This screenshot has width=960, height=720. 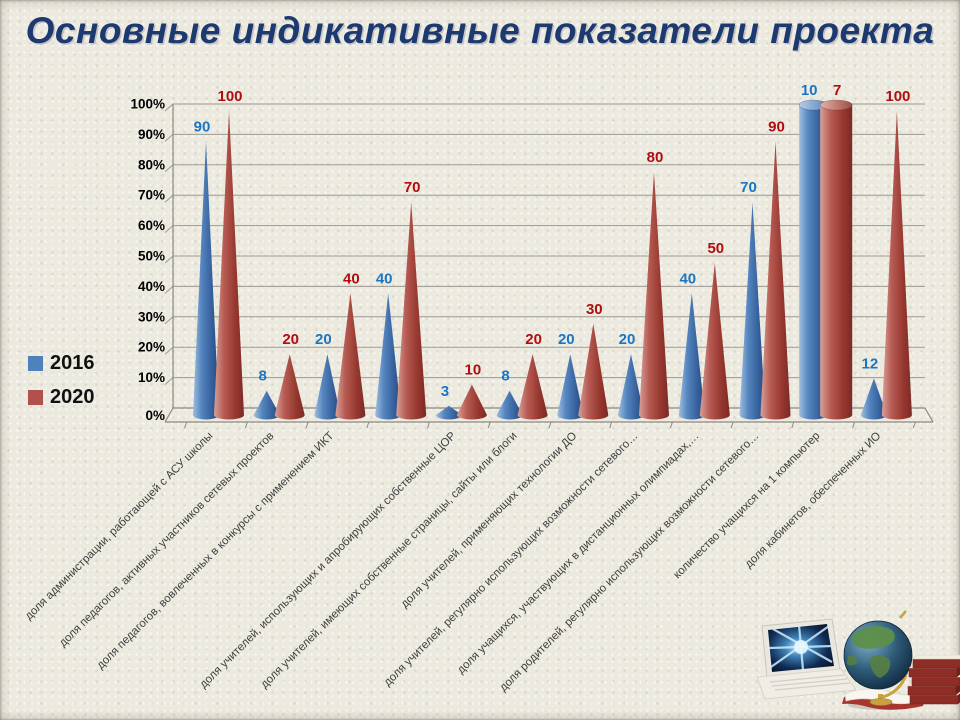 I want to click on y-tick-label: 60%, so click(x=151, y=225).